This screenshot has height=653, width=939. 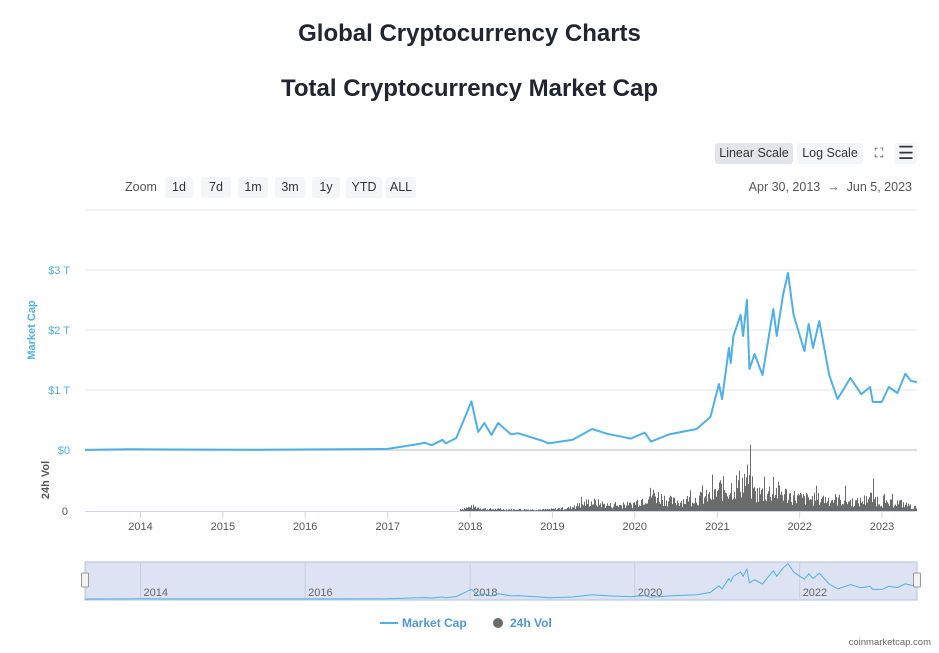 I want to click on linear-scale-button: Linear Scale, so click(x=754, y=153).